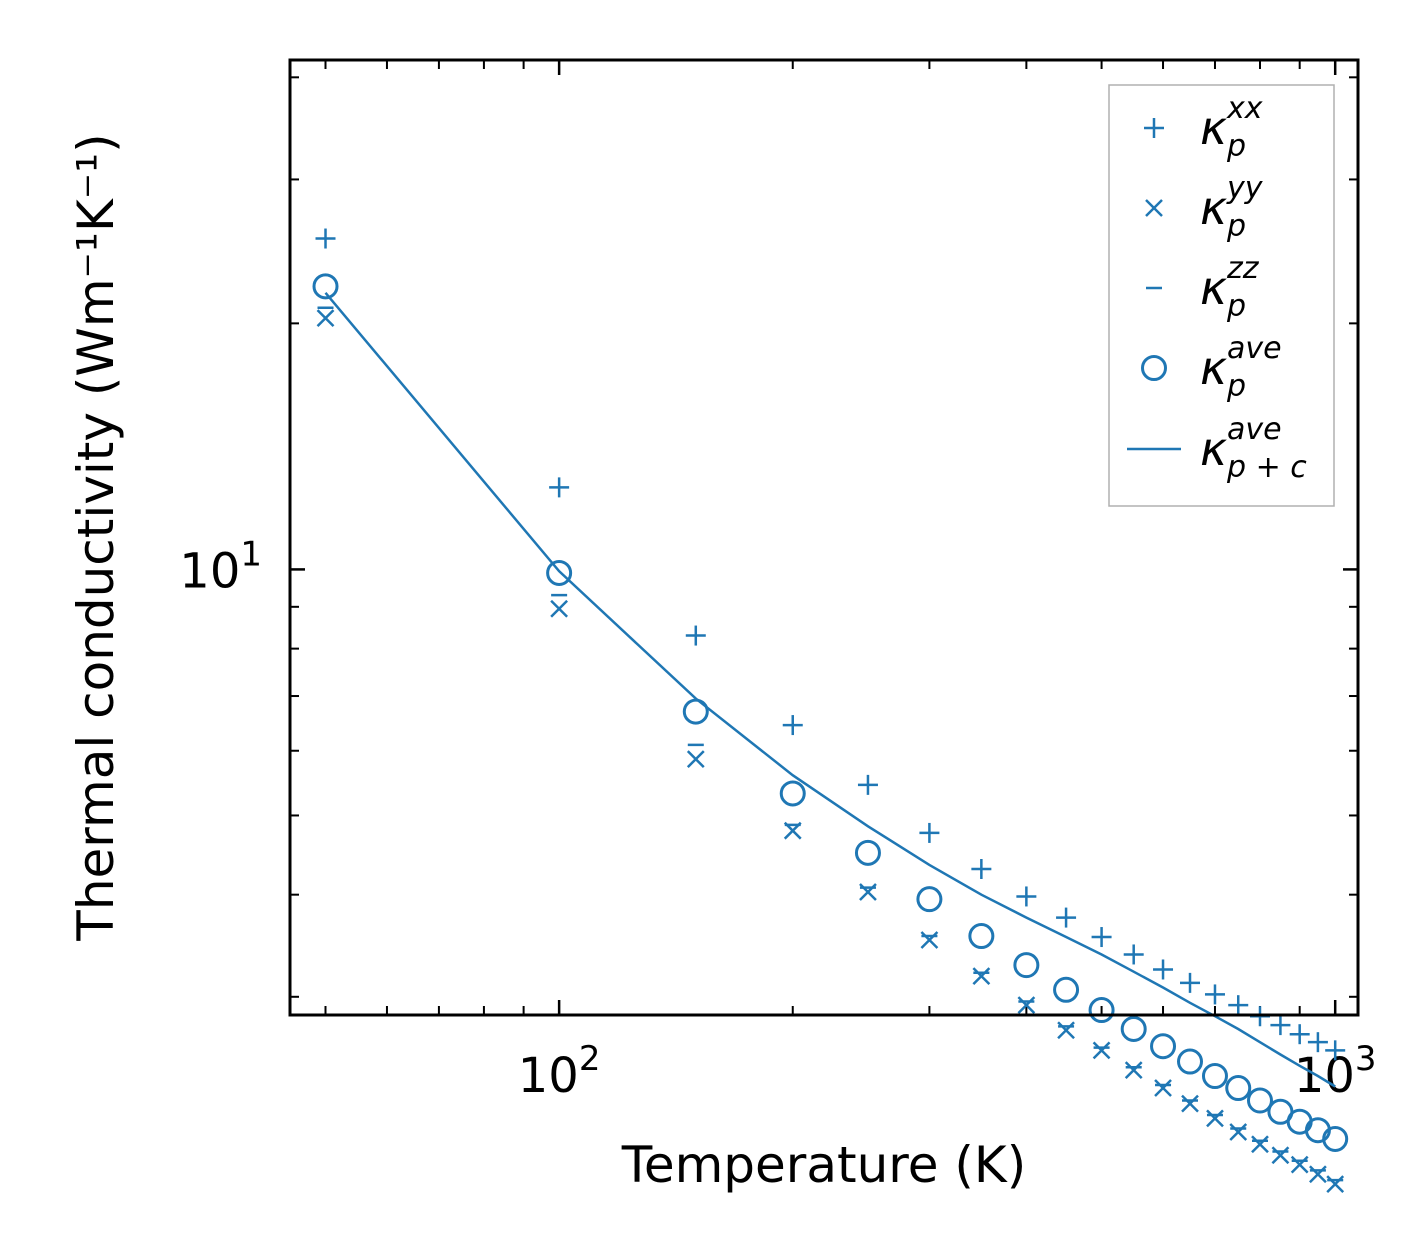  Describe the element at coordinates (1232, 207) in the screenshot. I see `legend-label: κyy p` at that location.